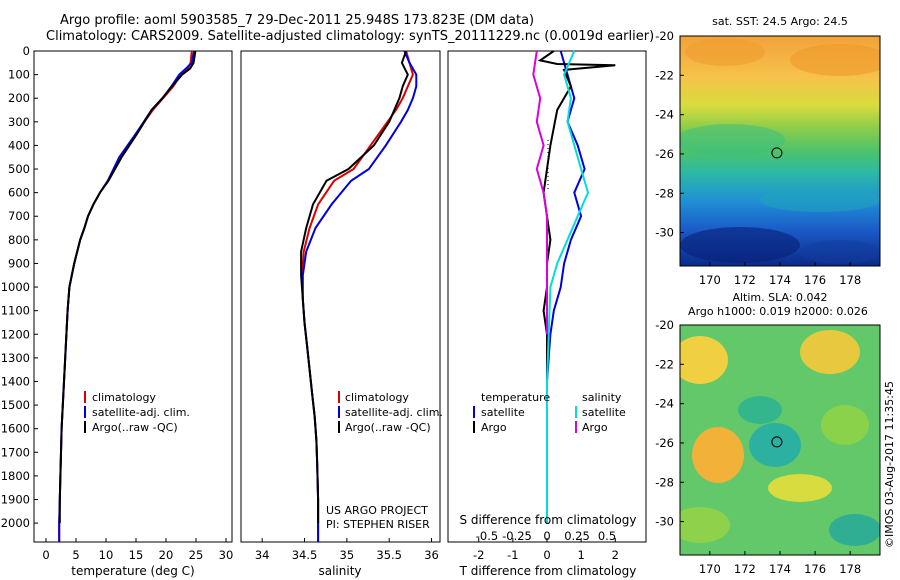 The width and height of the screenshot is (900, 580). I want to click on legend-header-salinity: salinity, so click(602, 397).